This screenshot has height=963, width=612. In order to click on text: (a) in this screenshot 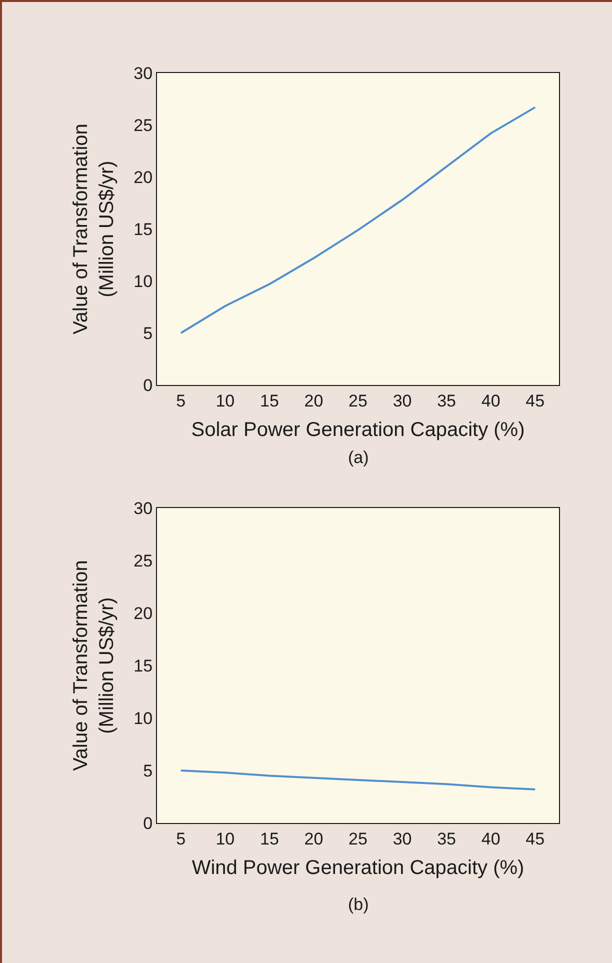, I will do `click(358, 457)`.